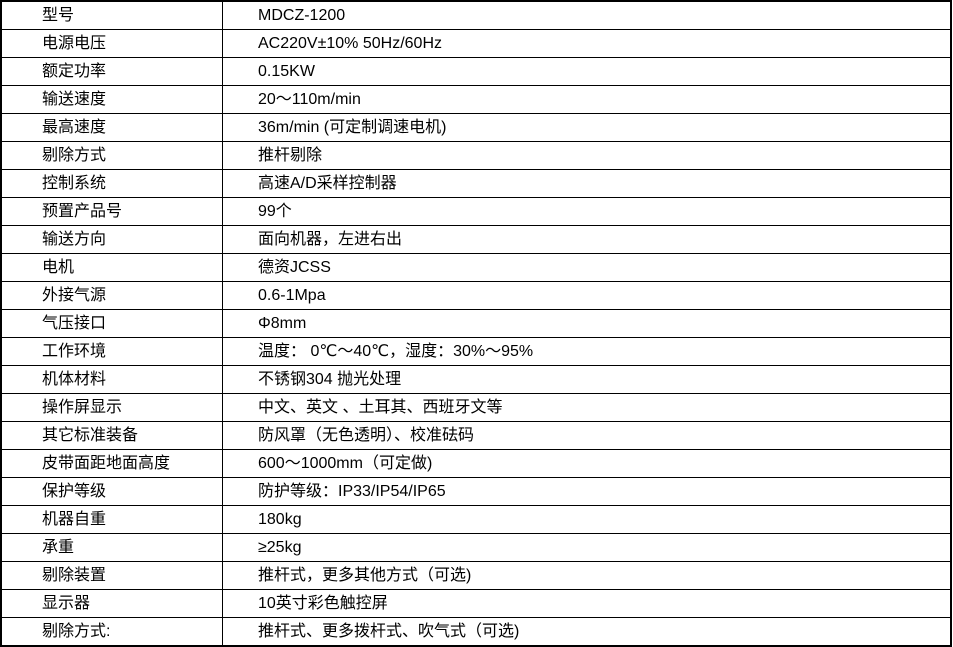  Describe the element at coordinates (587, 463) in the screenshot. I see `spec-value: 600～1000mm（可定做)` at that location.